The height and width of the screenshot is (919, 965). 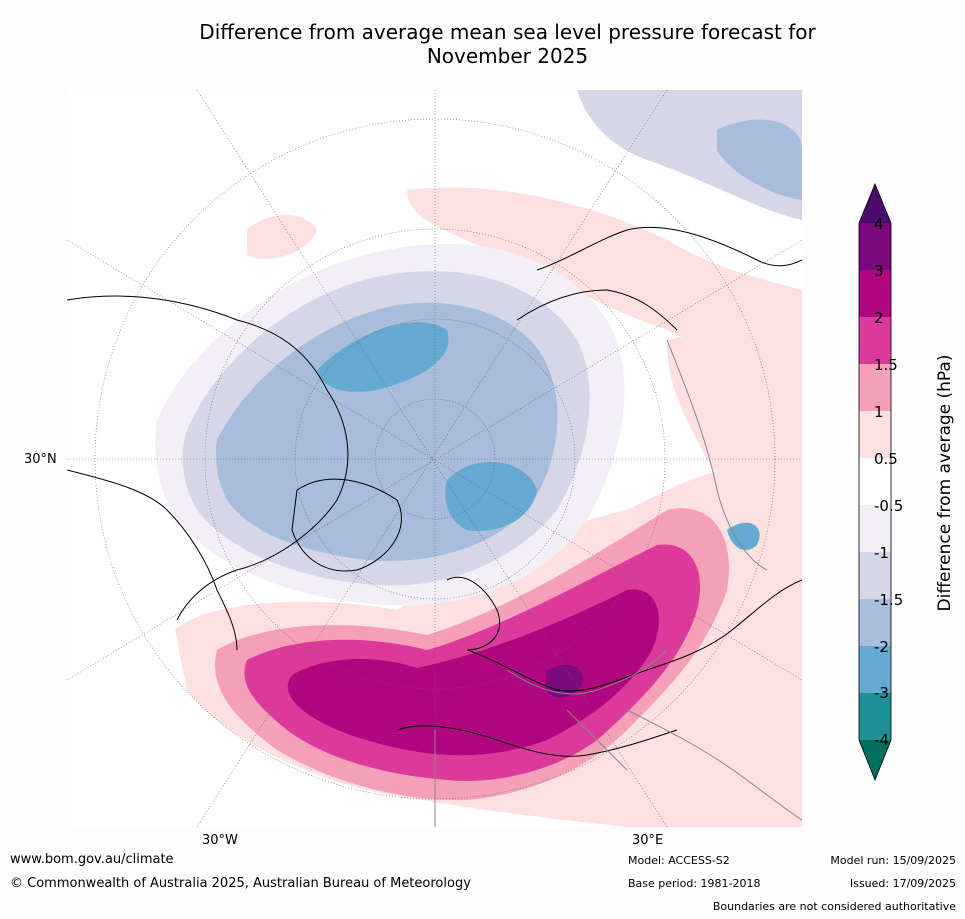 I want to click on lat-30n-label: 30°N, so click(x=40, y=459).